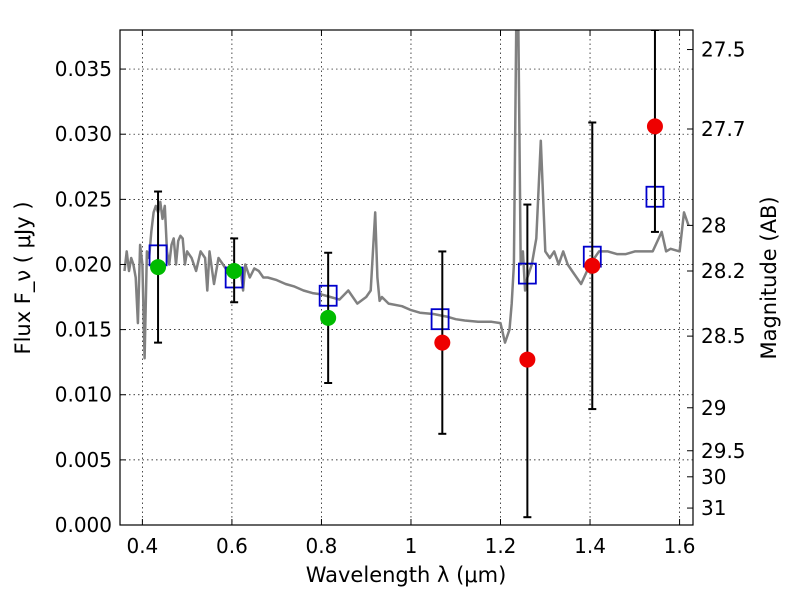  Describe the element at coordinates (723, 271) in the screenshot. I see `right-tick-label: 28.2` at that location.